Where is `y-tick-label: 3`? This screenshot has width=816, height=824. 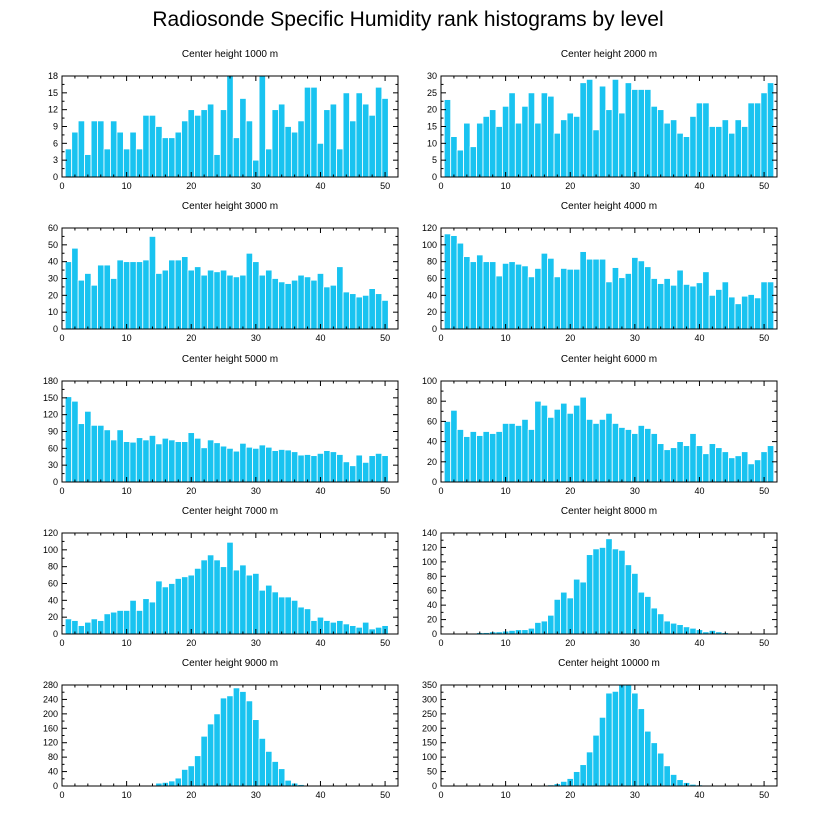
y-tick-label: 3 is located at coordinates (55, 160).